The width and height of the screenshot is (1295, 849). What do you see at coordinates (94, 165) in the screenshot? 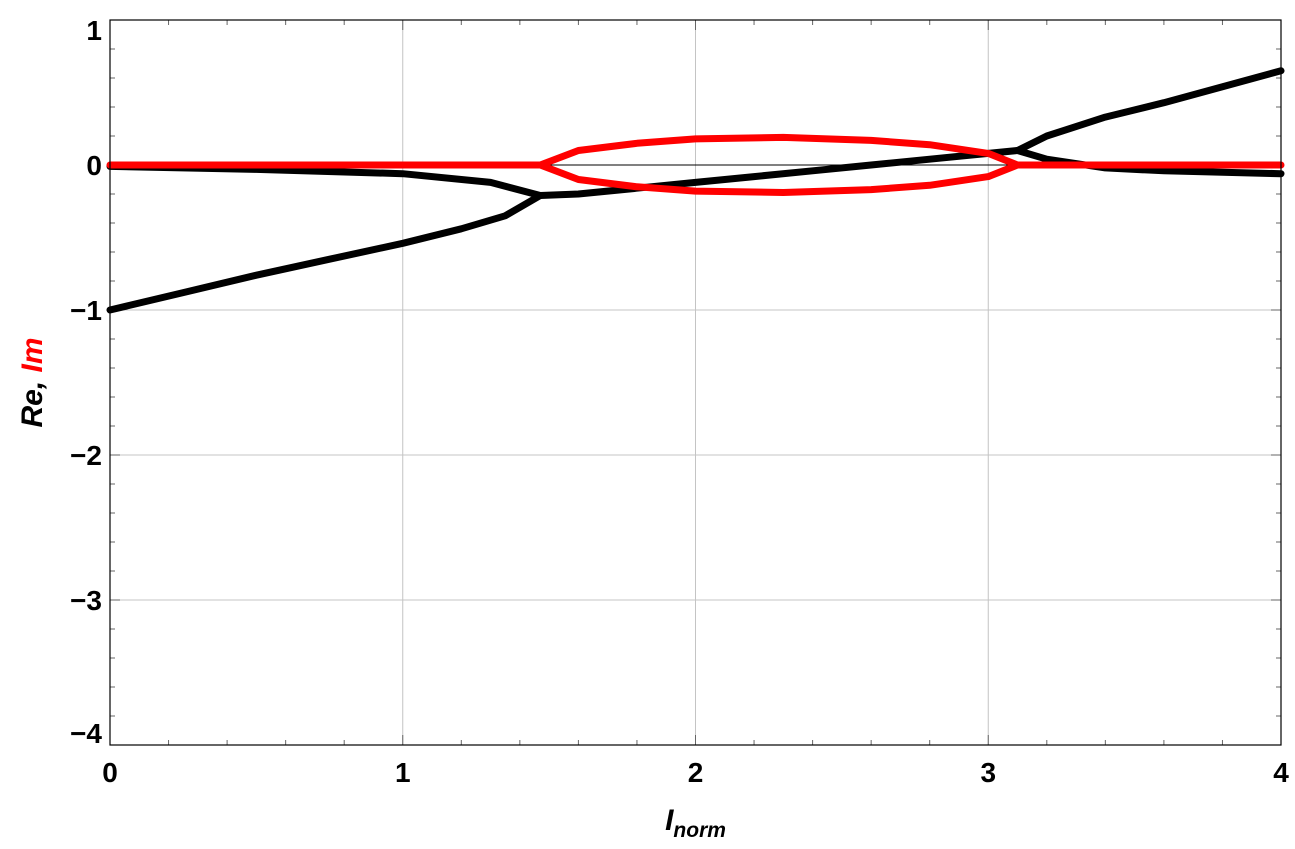
I see `y-tick-label: 0` at bounding box center [94, 165].